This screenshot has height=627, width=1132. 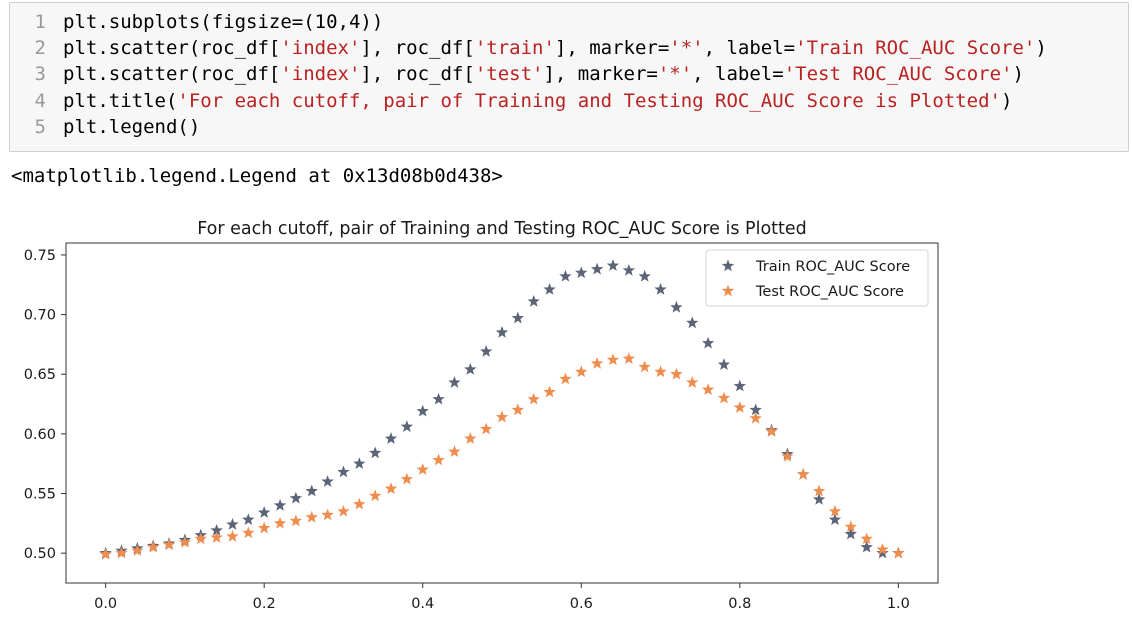 I want to click on x-tick-label: 0.2, so click(x=264, y=604).